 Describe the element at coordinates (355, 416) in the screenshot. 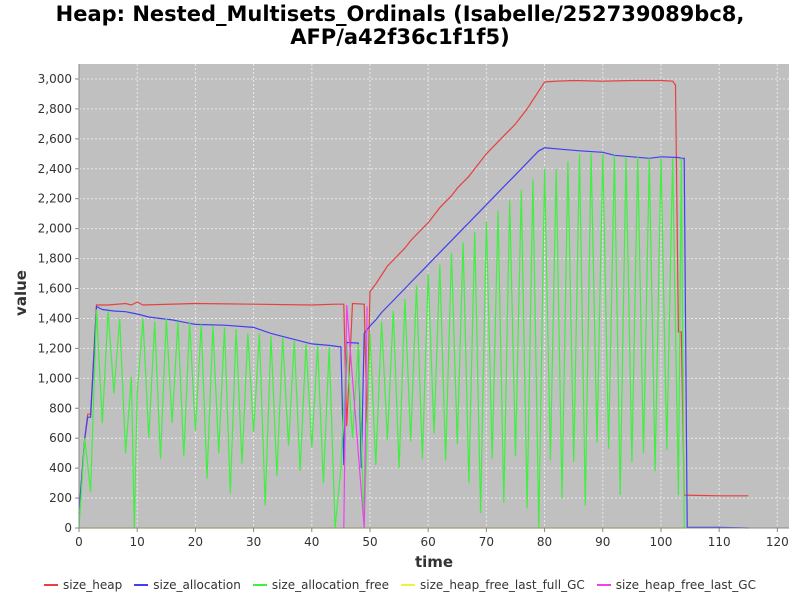

I see `series-line-size_heap_free_last_GC` at that location.